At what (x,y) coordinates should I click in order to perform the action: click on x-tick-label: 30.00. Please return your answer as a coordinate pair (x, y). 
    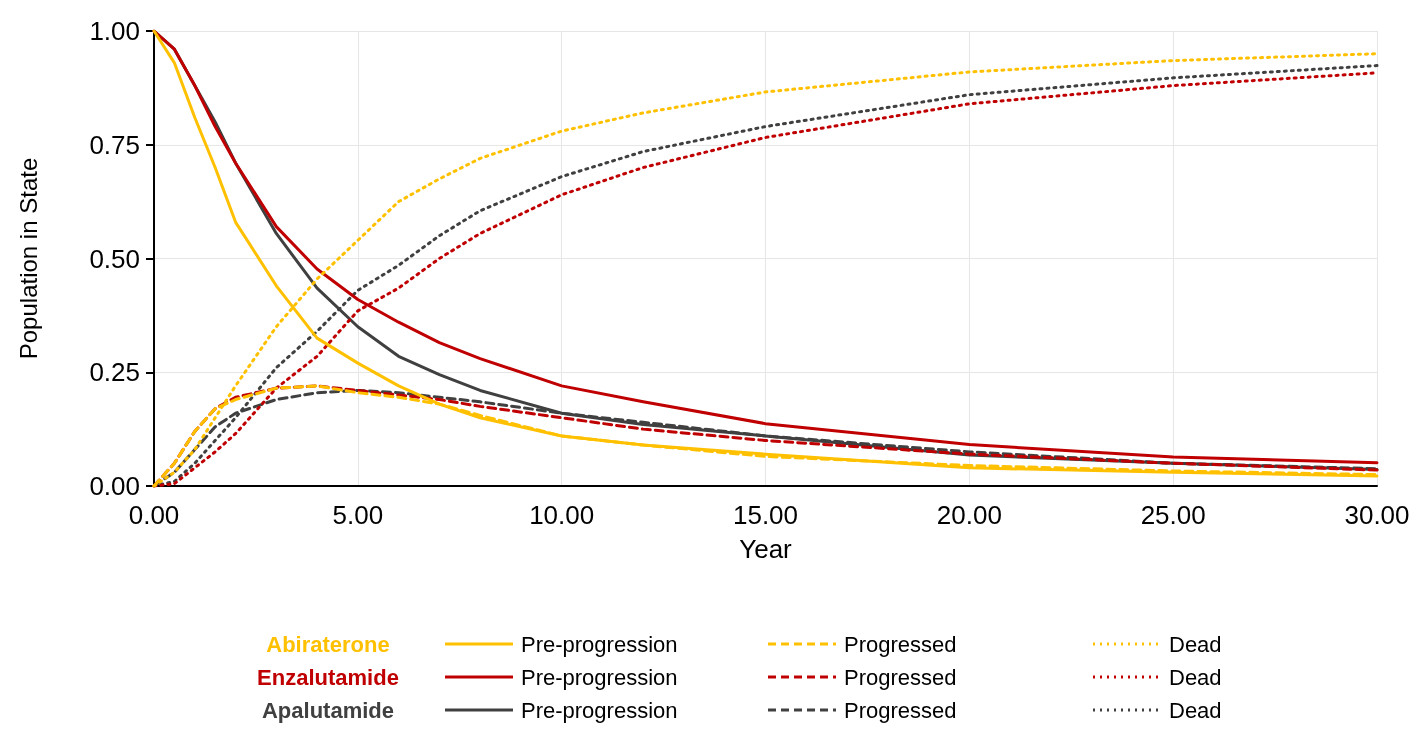
    Looking at the image, I should click on (1377, 515).